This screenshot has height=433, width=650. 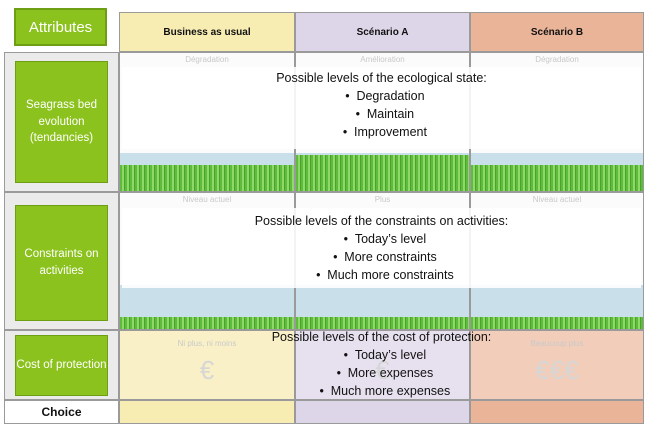 What do you see at coordinates (381, 275) in the screenshot?
I see `constraints-level-item: Much more constraints` at bounding box center [381, 275].